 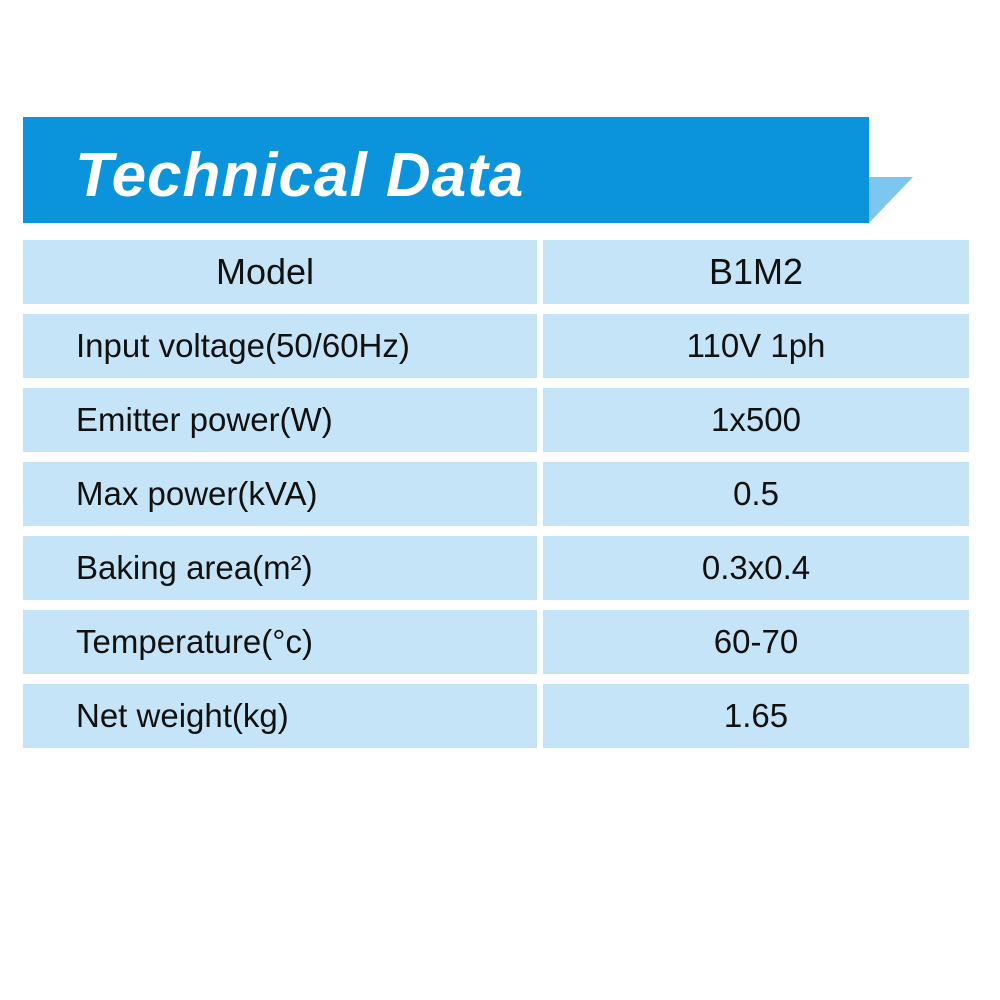 What do you see at coordinates (280, 716) in the screenshot?
I see `table-cell: Net weight(kg)` at bounding box center [280, 716].